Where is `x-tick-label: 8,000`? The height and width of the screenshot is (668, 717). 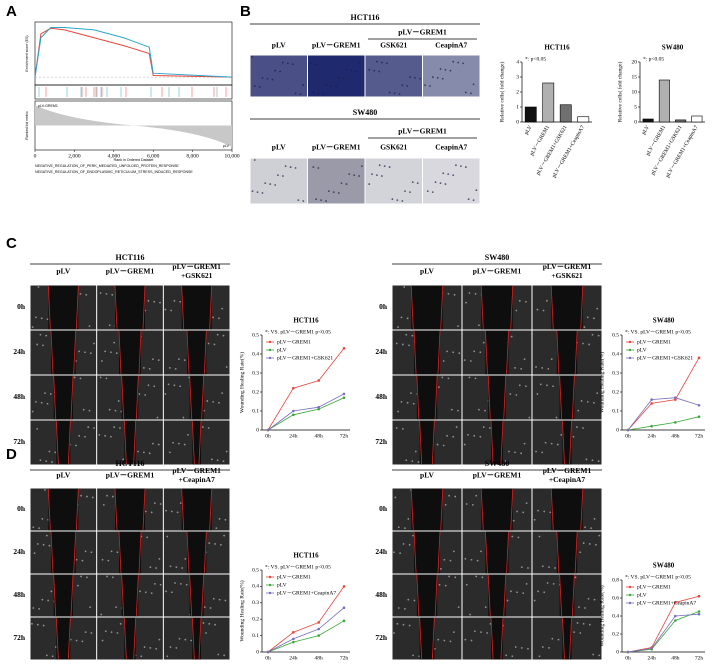 x-tick-label: 8,000 is located at coordinates (192, 156).